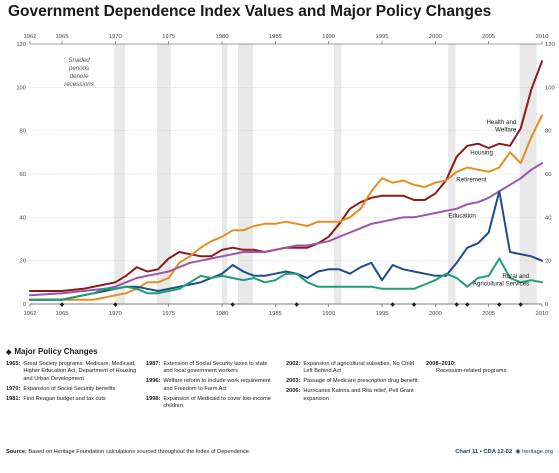 This screenshot has width=559, height=473. I want to click on x-tick-label-top: 1995, so click(382, 37).